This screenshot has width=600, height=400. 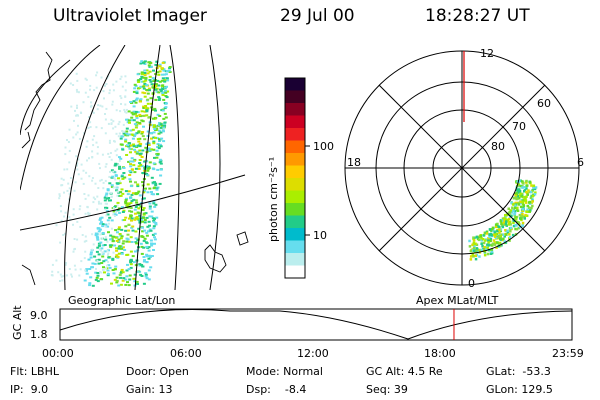 What do you see at coordinates (580, 162) in the screenshot?
I see `mlt-label-6: 6` at bounding box center [580, 162].